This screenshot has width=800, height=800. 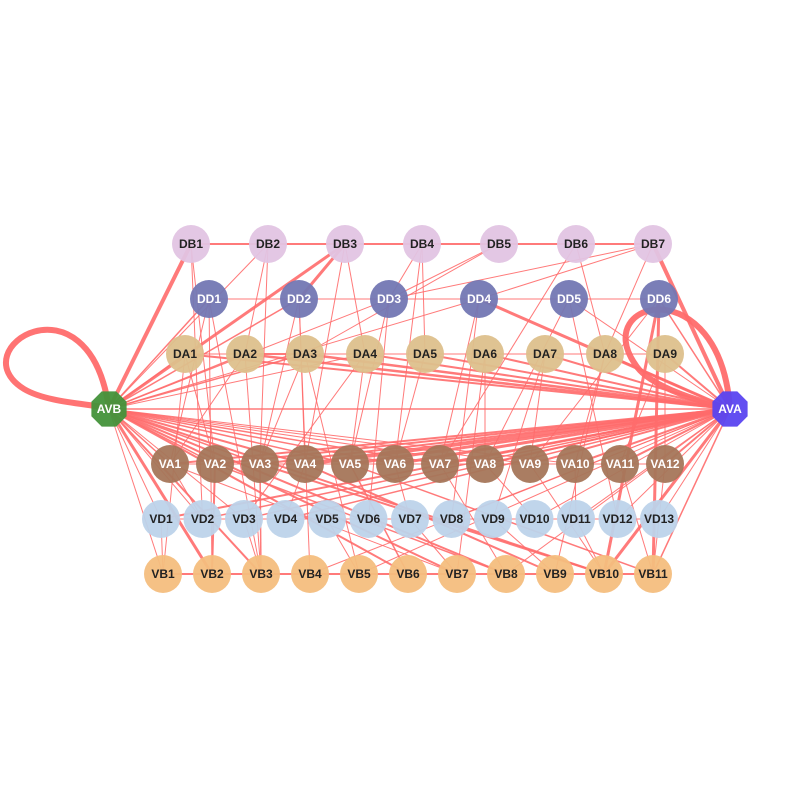 I want to click on node-va12: VA12, so click(x=665, y=464).